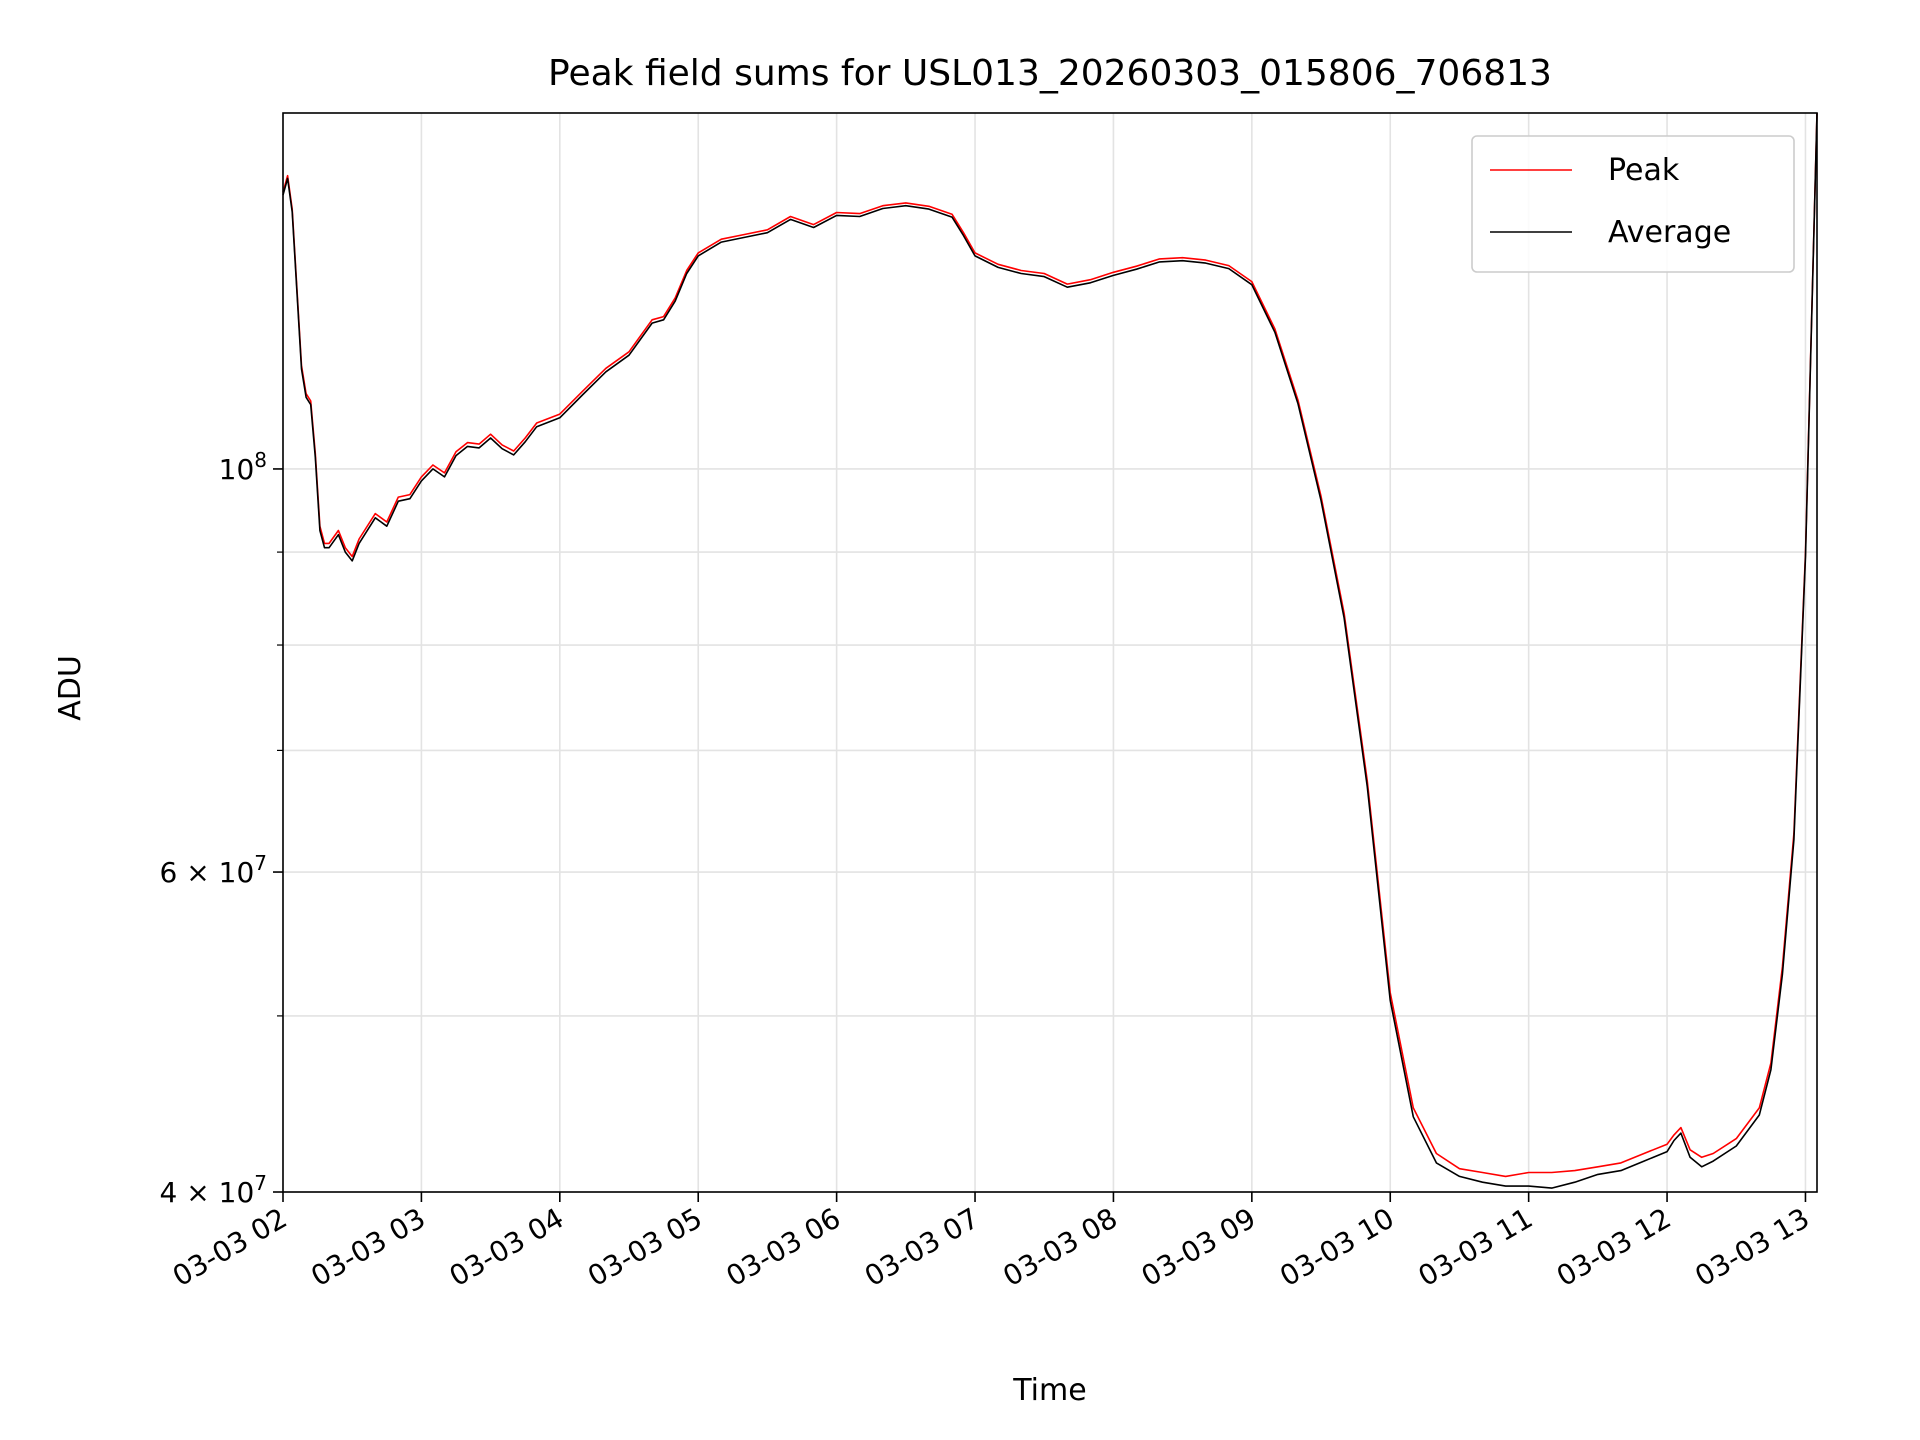 The image size is (1920, 1440). Describe the element at coordinates (243, 467) in the screenshot. I see `y-tick-label: 108` at that location.